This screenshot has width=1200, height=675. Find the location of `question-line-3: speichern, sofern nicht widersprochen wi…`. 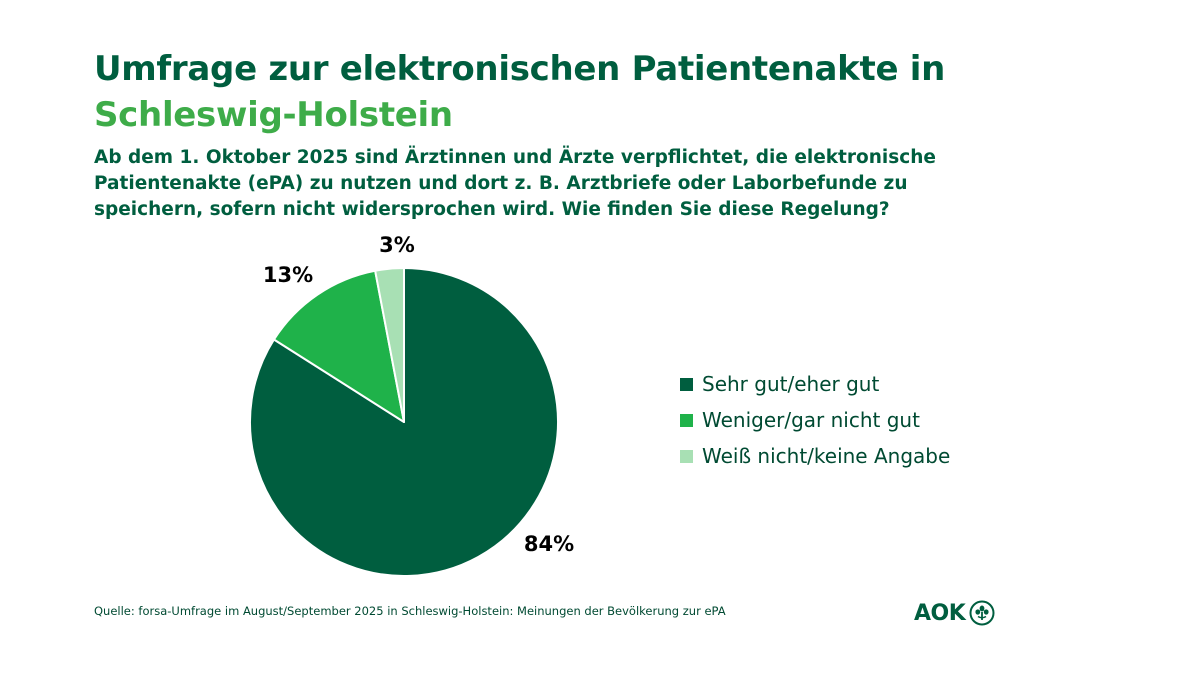

question-line-3: speichern, sofern nicht widersprochen wi… is located at coordinates (492, 209).